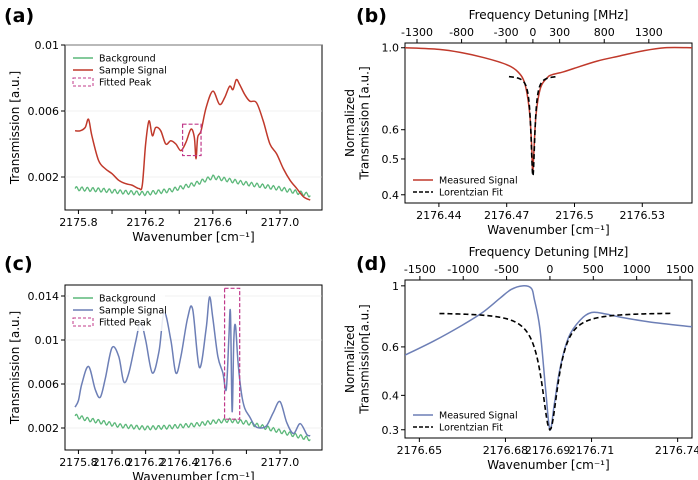  Describe the element at coordinates (179, 462) in the screenshot. I see `x-tick-label: 2176.4` at that location.